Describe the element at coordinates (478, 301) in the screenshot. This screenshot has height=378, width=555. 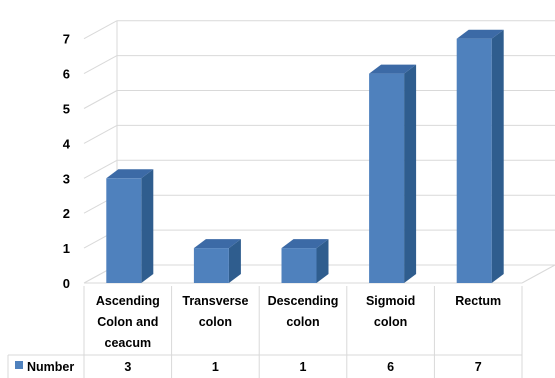
I see `x-tick-label: Rectum` at that location.